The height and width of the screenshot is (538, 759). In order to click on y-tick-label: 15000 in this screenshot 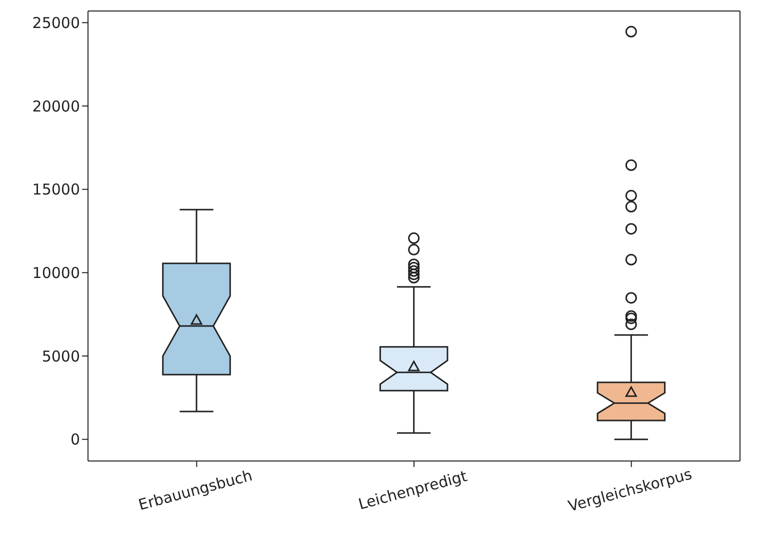, I will do `click(56, 189)`.